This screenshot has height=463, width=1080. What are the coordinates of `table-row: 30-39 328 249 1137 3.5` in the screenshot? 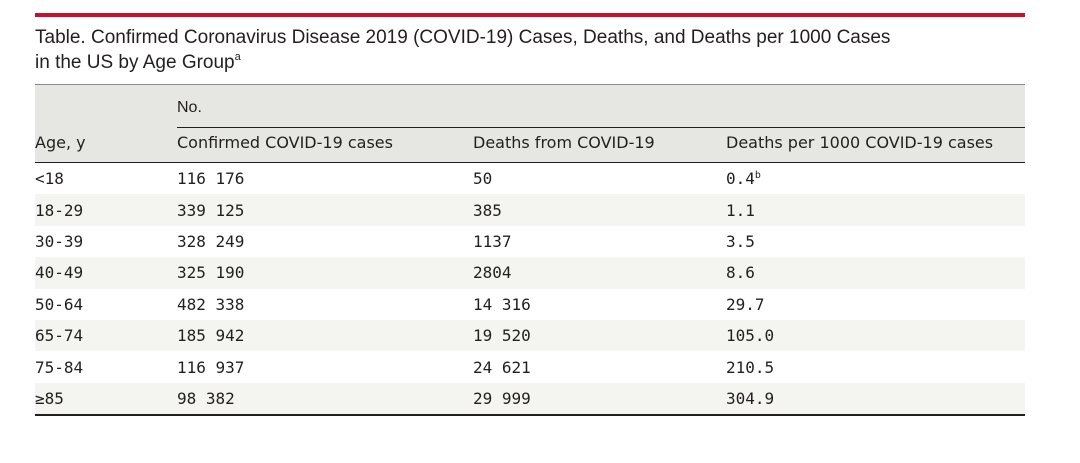 It's located at (530, 241).